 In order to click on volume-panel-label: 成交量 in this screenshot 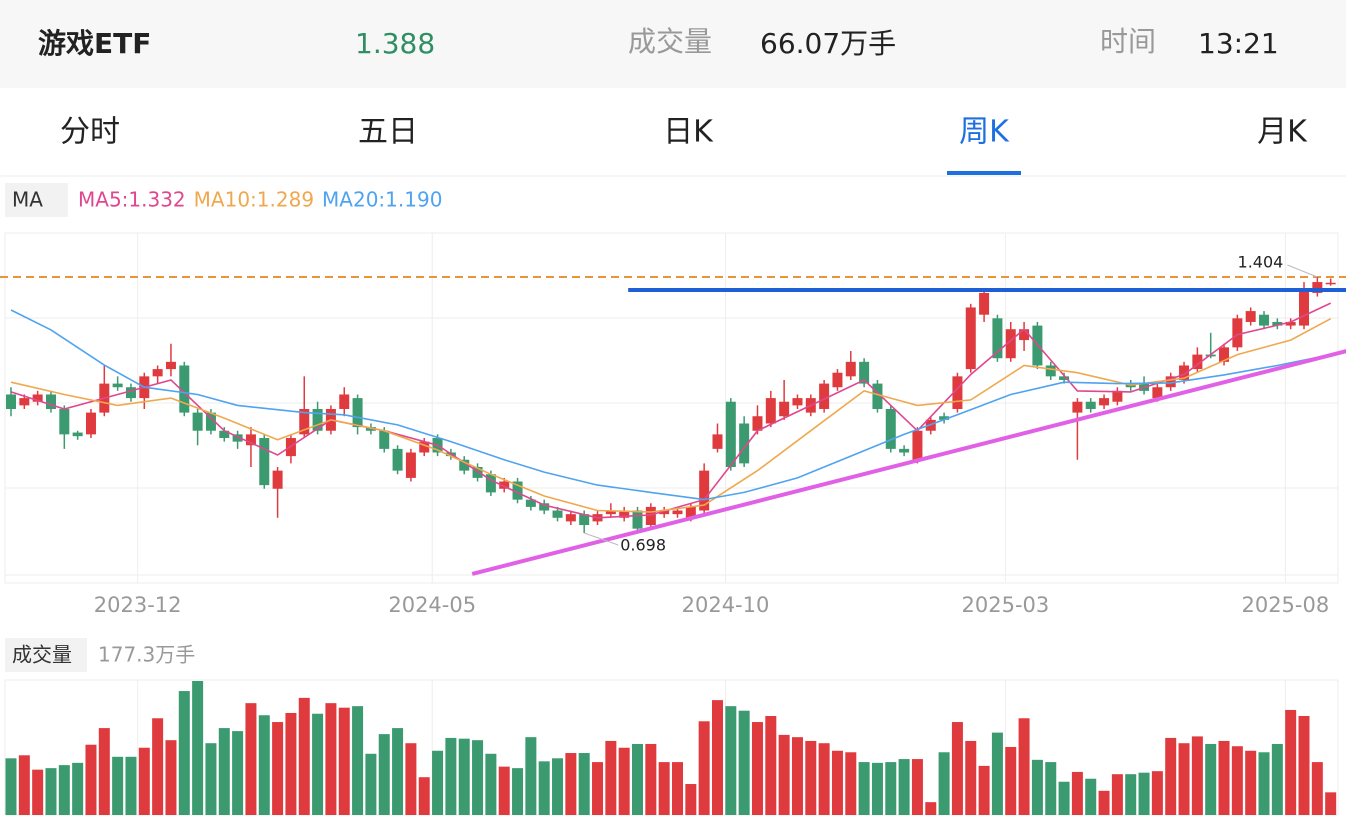, I will do `click(42, 655)`.